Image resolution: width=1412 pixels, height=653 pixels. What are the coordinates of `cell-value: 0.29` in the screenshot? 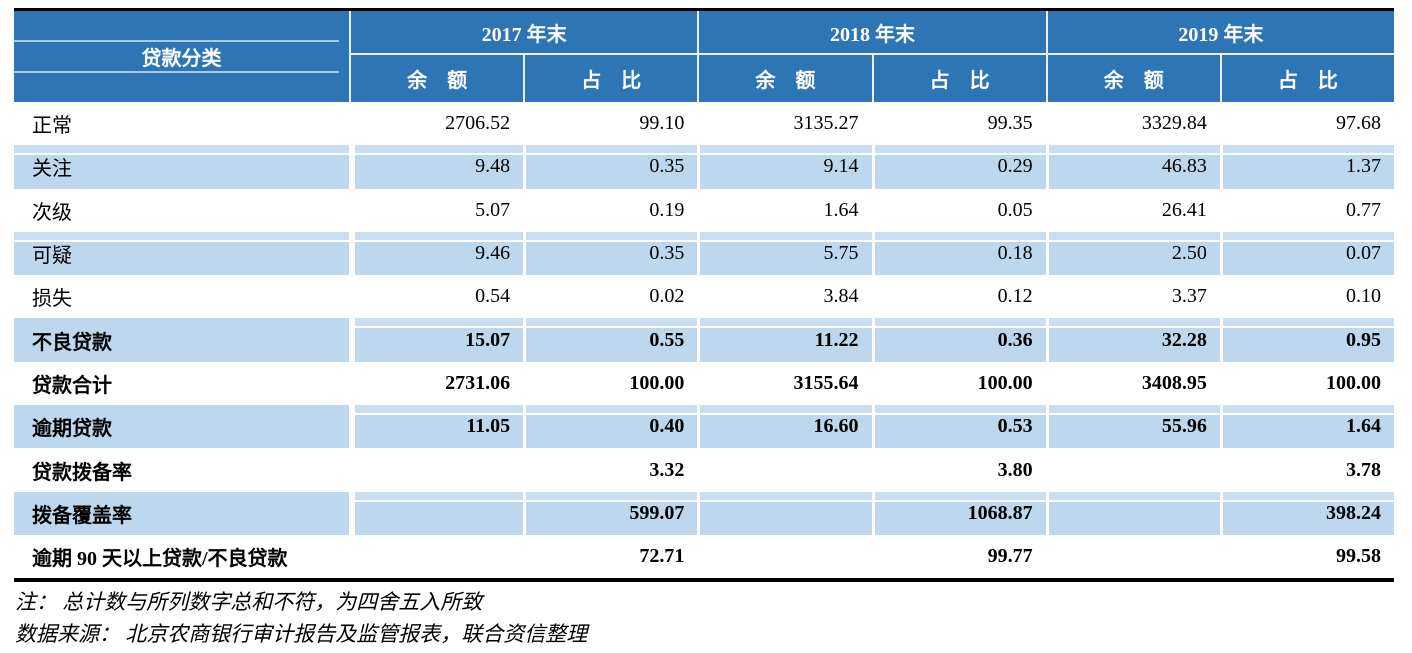 It's located at (958, 167).